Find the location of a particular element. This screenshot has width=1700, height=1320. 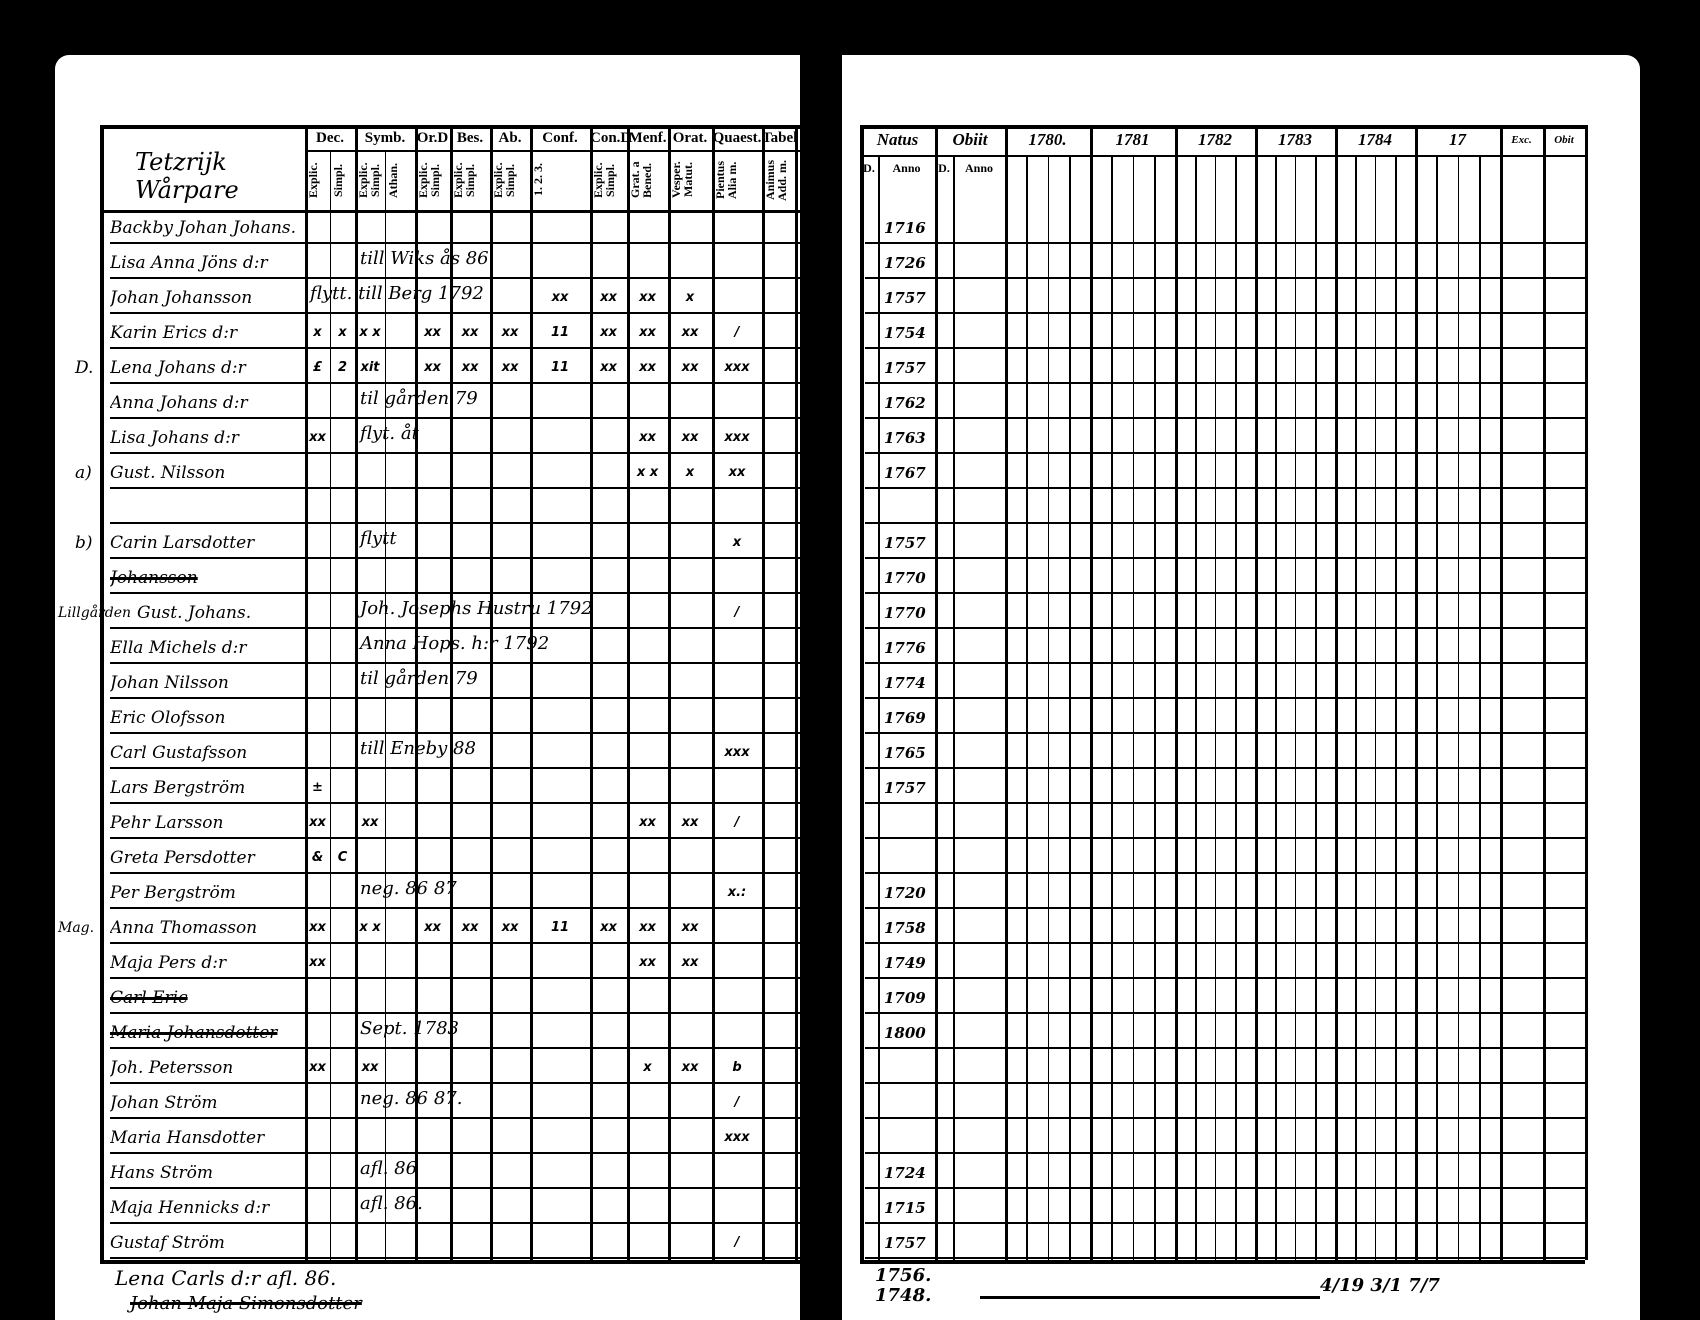

birth-year: 1763 is located at coordinates (905, 438).